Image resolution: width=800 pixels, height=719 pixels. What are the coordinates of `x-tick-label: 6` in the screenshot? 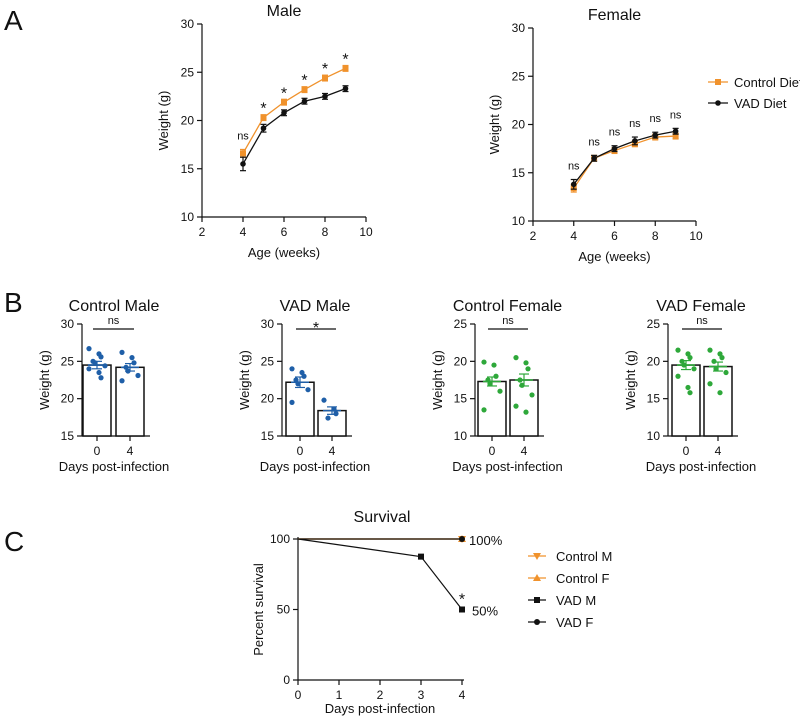 It's located at (284, 232).